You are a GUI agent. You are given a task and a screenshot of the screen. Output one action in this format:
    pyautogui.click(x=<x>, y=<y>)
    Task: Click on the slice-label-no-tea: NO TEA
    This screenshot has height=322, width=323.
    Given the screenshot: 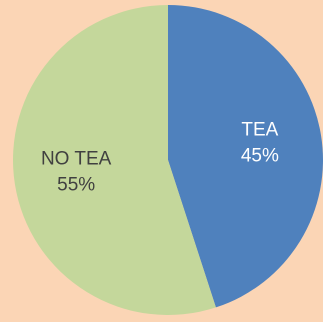 What is the action you would take?
    pyautogui.click(x=76, y=159)
    